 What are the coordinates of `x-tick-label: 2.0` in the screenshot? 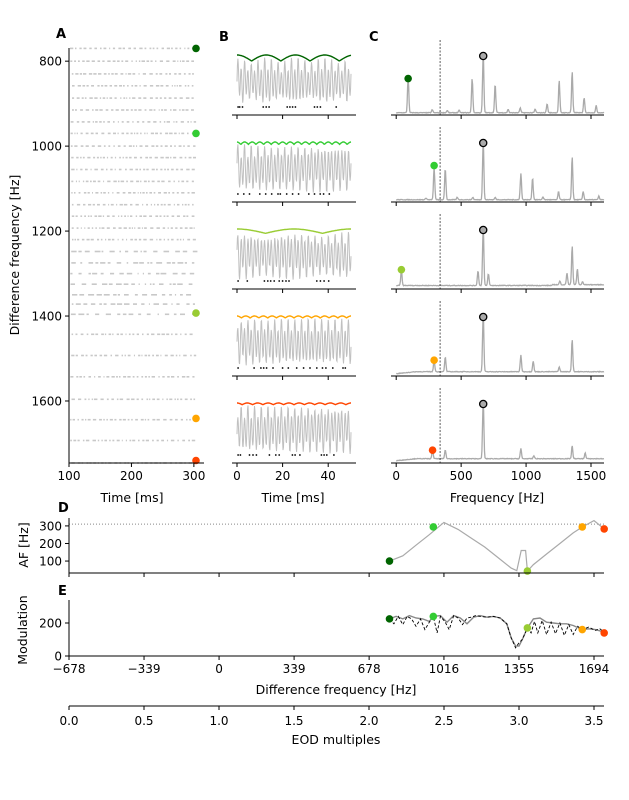 It's located at (368, 721).